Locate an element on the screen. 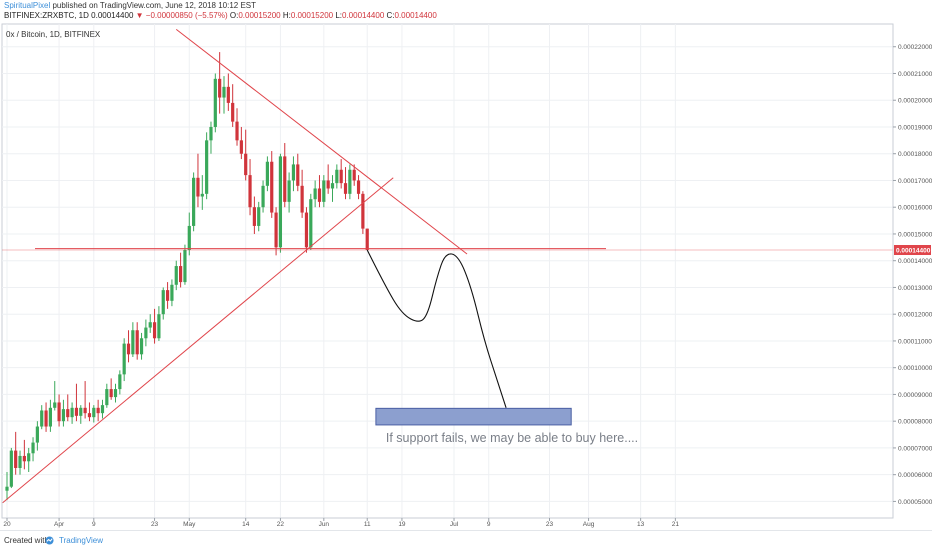 Image resolution: width=932 pixels, height=551 pixels. x-tick-label: 20 is located at coordinates (7, 524).